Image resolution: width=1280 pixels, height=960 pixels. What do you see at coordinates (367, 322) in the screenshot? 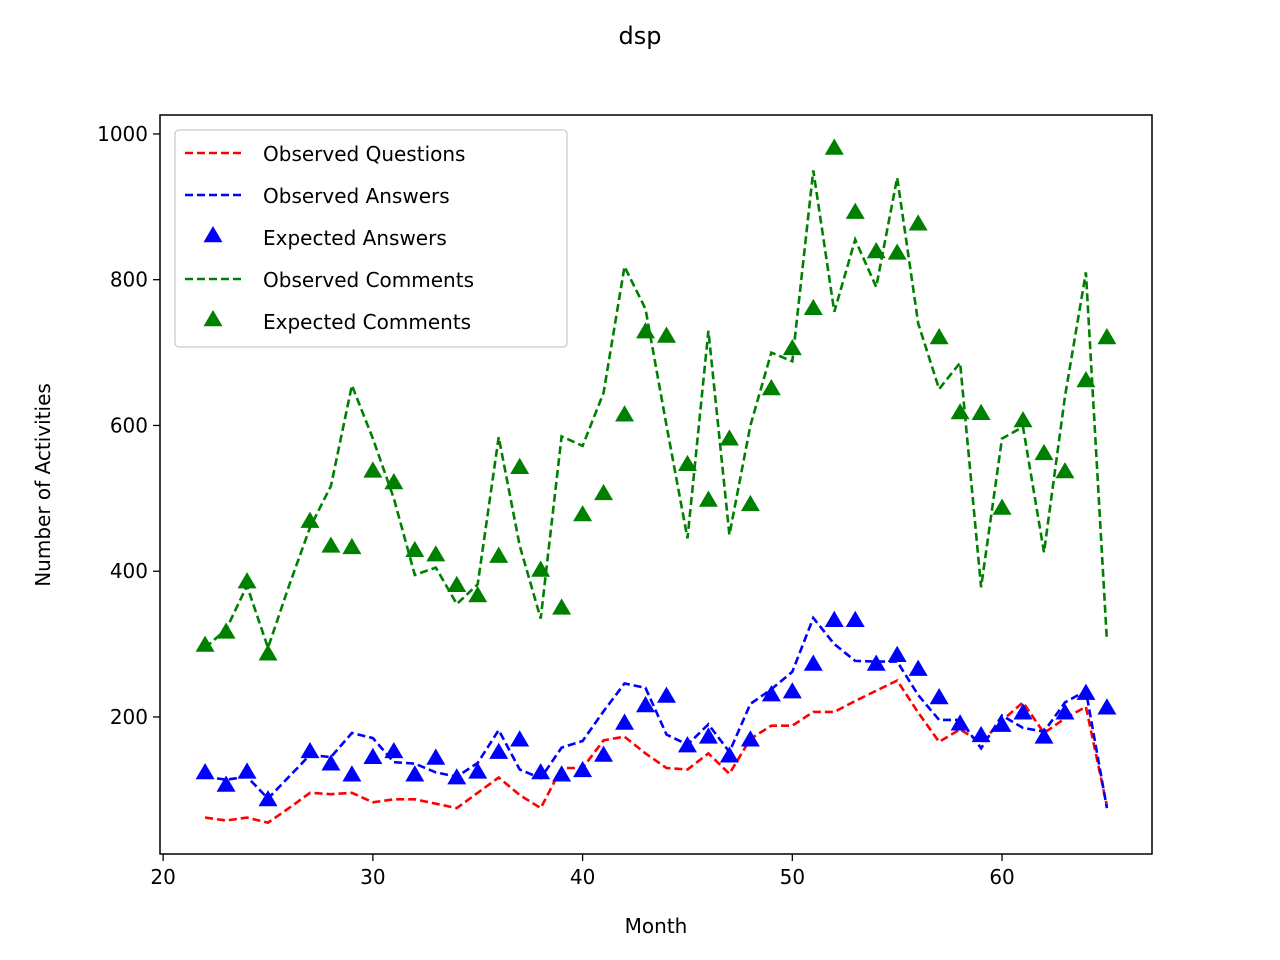
I see `legend-label: Expected Comments` at bounding box center [367, 322].